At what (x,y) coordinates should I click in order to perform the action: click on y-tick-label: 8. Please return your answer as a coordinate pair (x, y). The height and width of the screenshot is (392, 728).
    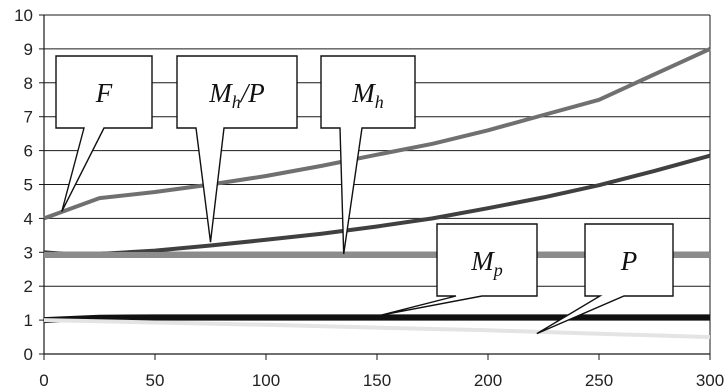
    Looking at the image, I should click on (28, 83).